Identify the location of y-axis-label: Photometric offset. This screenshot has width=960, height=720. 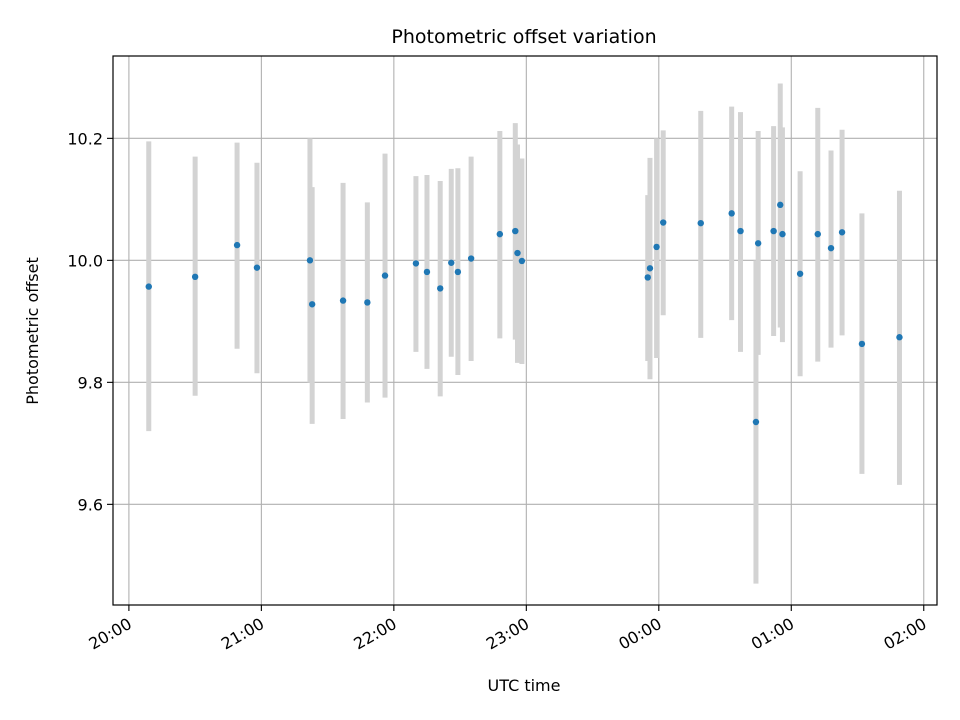
(32, 331).